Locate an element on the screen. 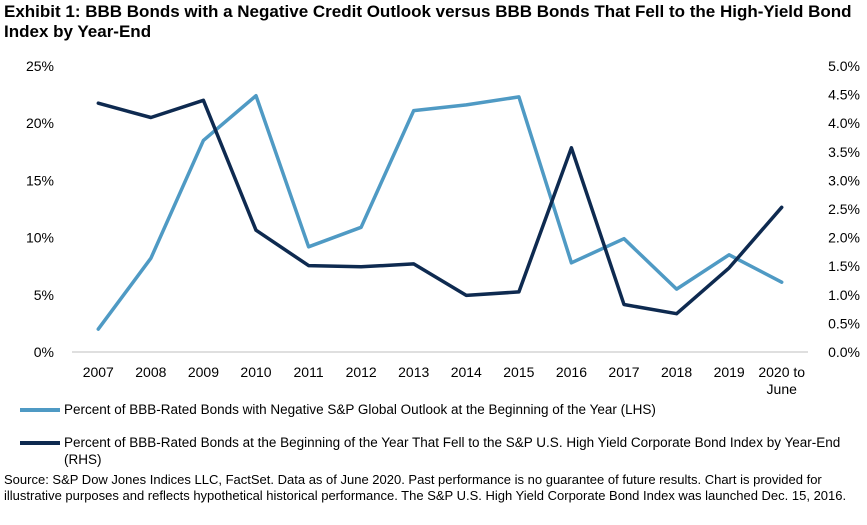 The height and width of the screenshot is (525, 867). legend-swatch-fell-to-hy is located at coordinates (40, 443).